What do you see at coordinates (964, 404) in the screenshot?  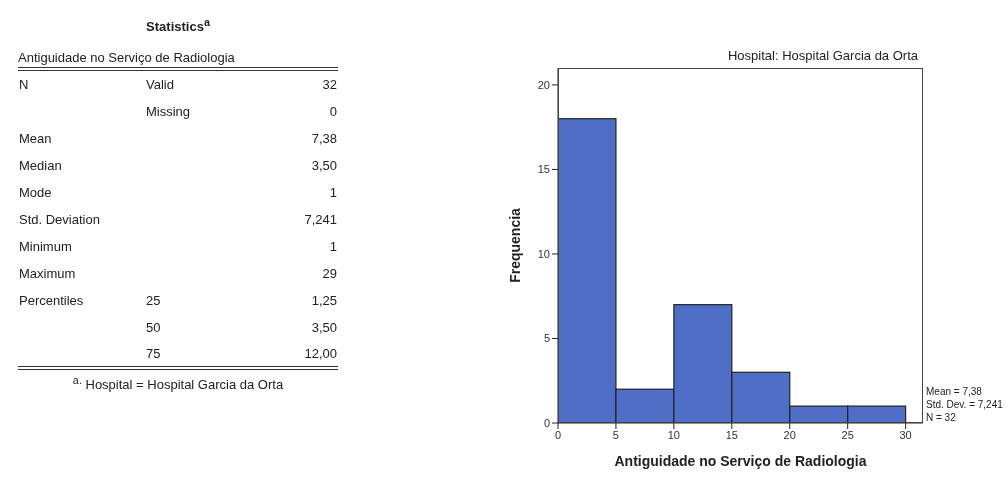 I see `text: Std. Dev. = 7,241` at bounding box center [964, 404].